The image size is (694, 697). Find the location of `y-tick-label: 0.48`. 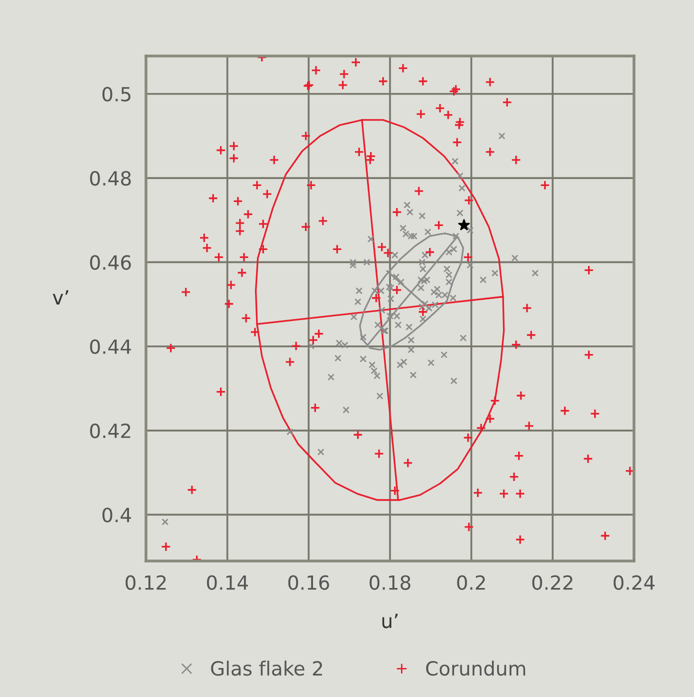

y-tick-label: 0.48 is located at coordinates (110, 178).